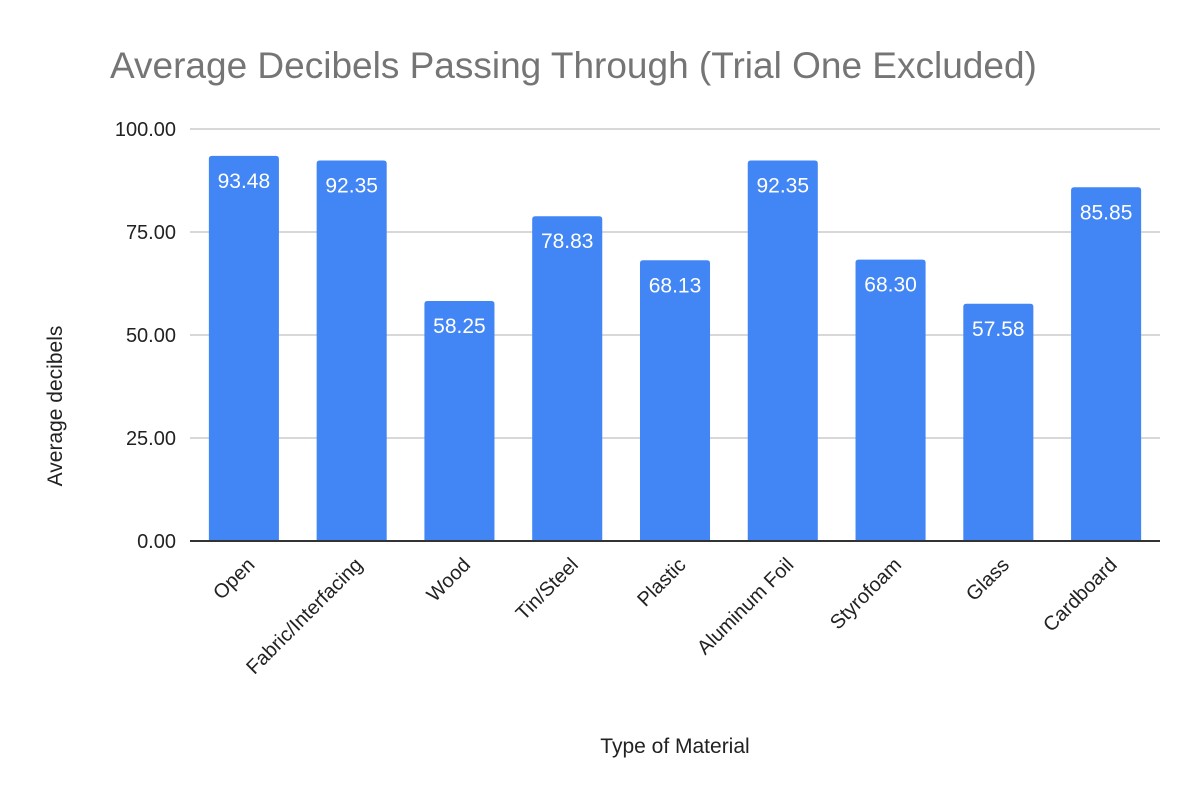 This screenshot has width=1200, height=805. What do you see at coordinates (55, 406) in the screenshot?
I see `y-axis-label: Average decibels` at bounding box center [55, 406].